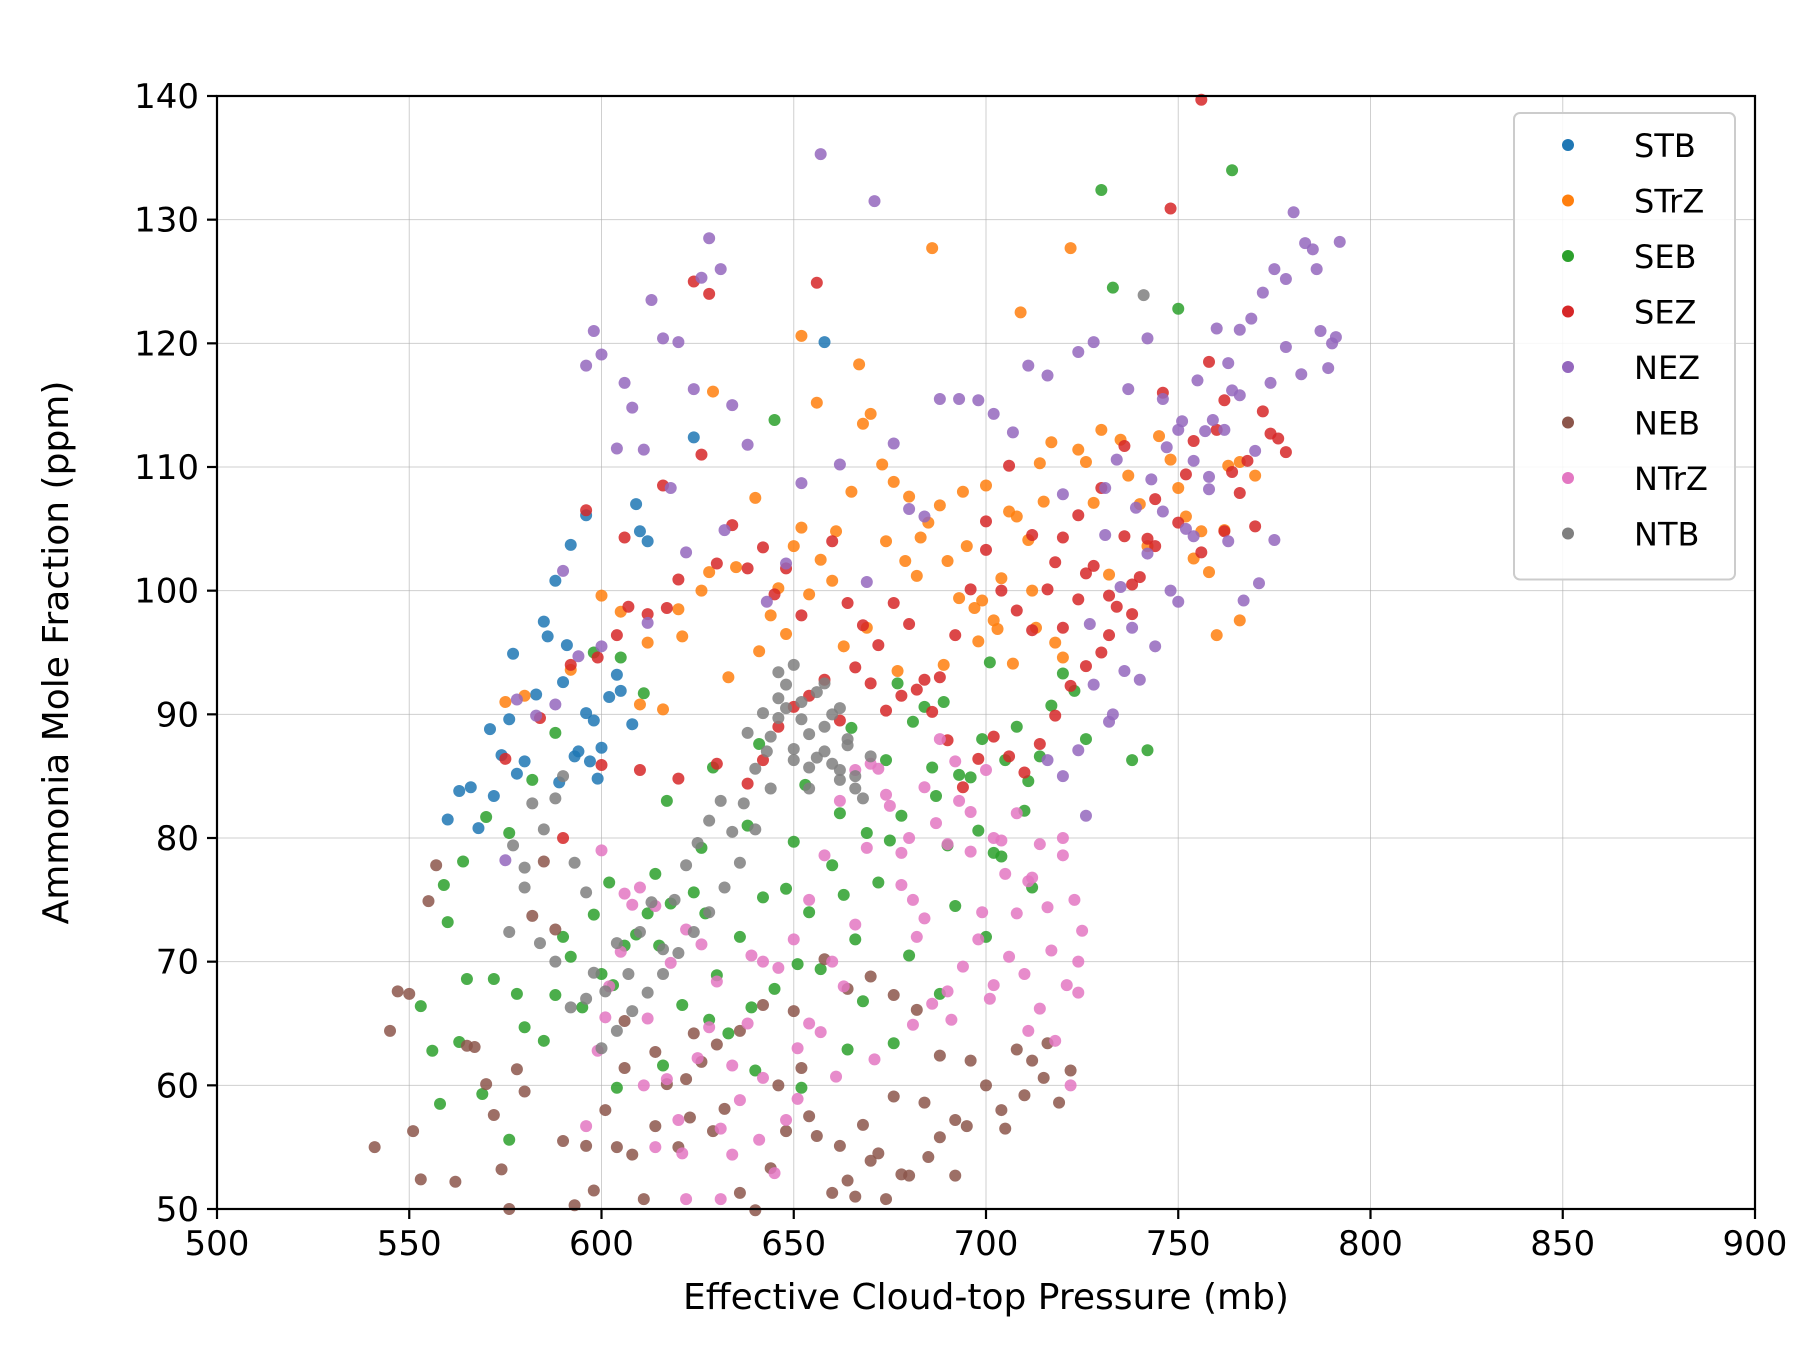  What do you see at coordinates (986, 1244) in the screenshot?
I see `x-tick-label: 700` at bounding box center [986, 1244].